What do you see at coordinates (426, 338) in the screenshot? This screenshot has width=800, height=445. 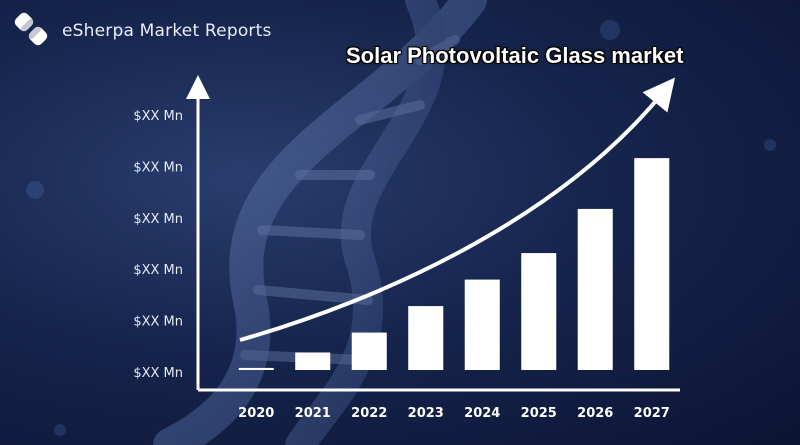 I see `bar-2023` at bounding box center [426, 338].